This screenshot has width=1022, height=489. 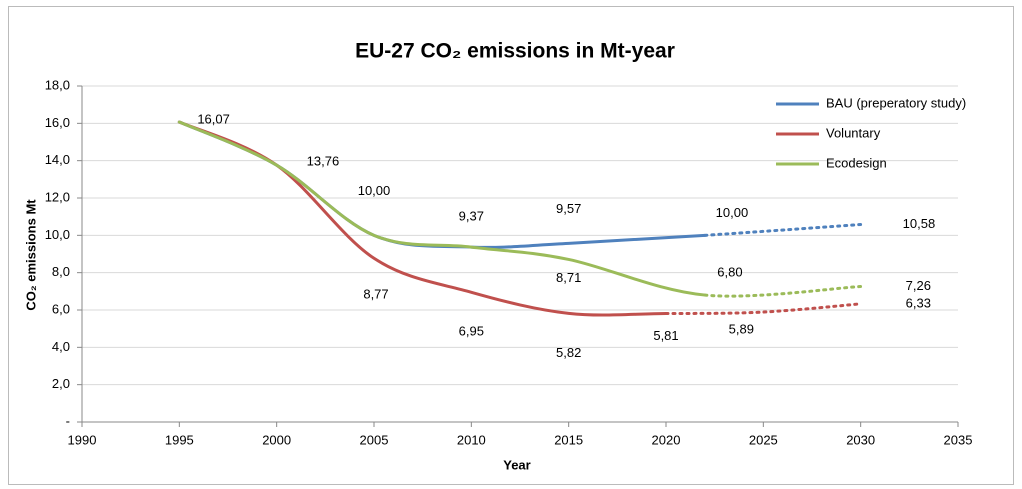 What do you see at coordinates (568, 352) in the screenshot?
I see `data-label: 5,82` at bounding box center [568, 352].